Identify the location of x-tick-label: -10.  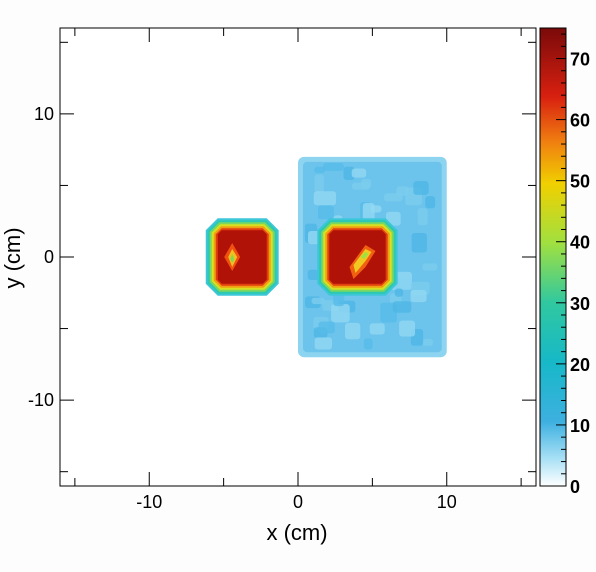
(149, 502).